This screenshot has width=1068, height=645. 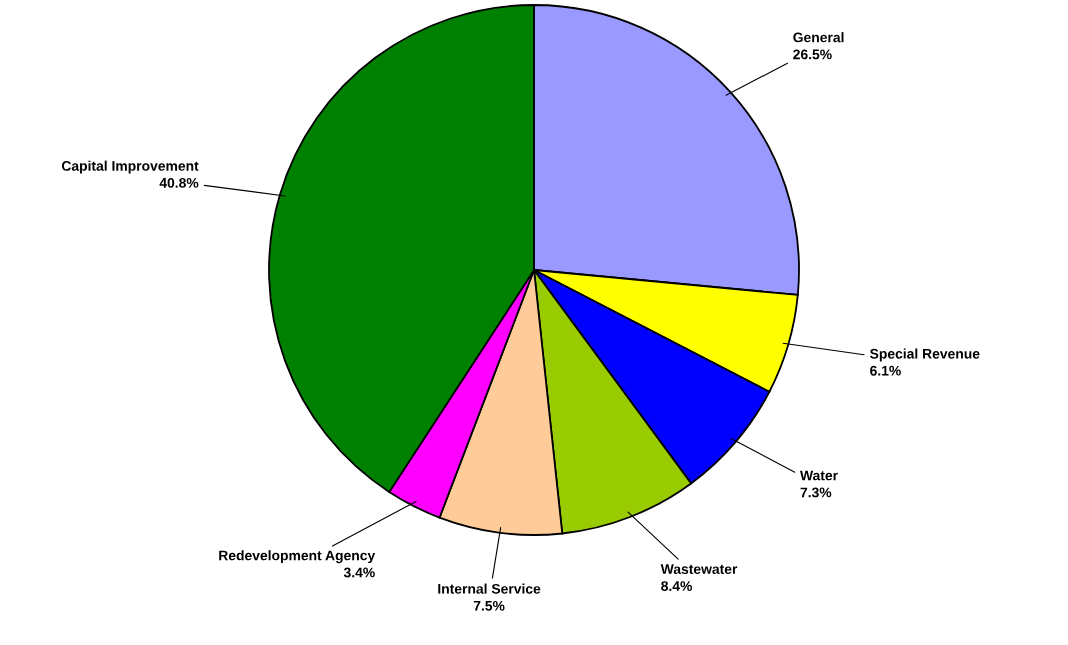 I want to click on data-label: 7.5%, so click(x=489, y=605).